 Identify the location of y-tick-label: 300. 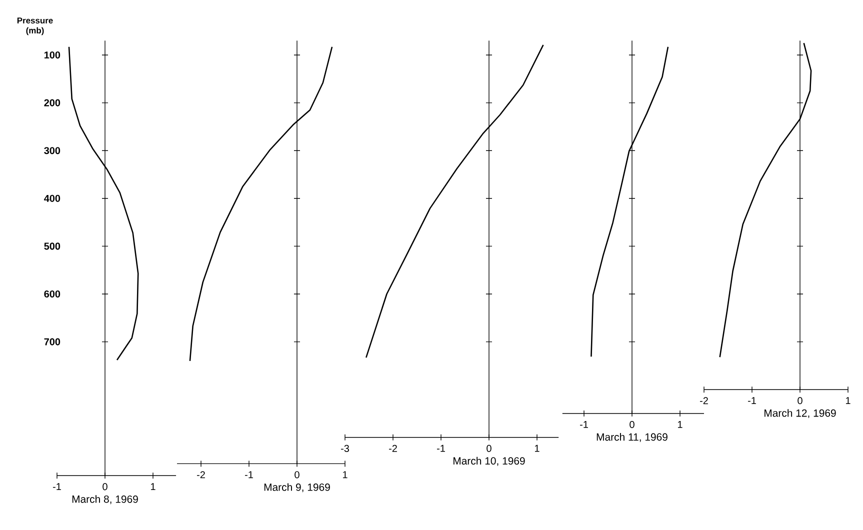
(52, 150).